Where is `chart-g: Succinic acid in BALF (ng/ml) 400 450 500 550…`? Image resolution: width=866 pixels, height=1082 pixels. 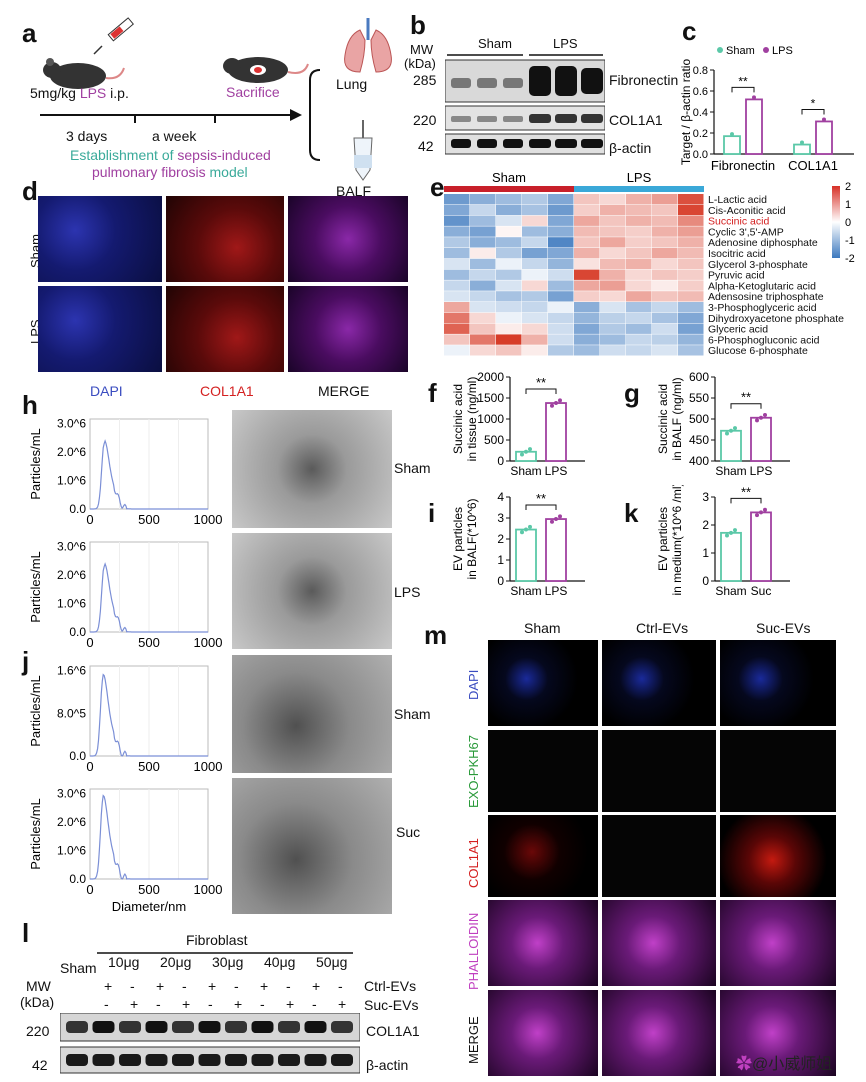 chart-g: Succinic acid in BALF (ng/ml) 400 450 500 550… is located at coordinates (723, 424).